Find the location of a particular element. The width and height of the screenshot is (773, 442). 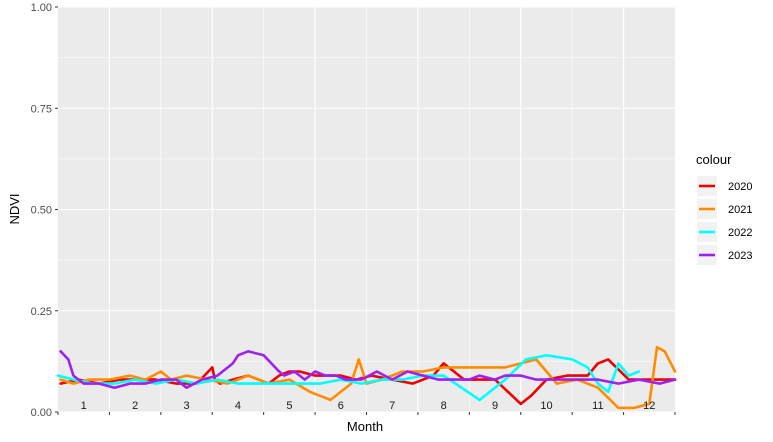

y-axis-title: NDVI is located at coordinates (14, 208).